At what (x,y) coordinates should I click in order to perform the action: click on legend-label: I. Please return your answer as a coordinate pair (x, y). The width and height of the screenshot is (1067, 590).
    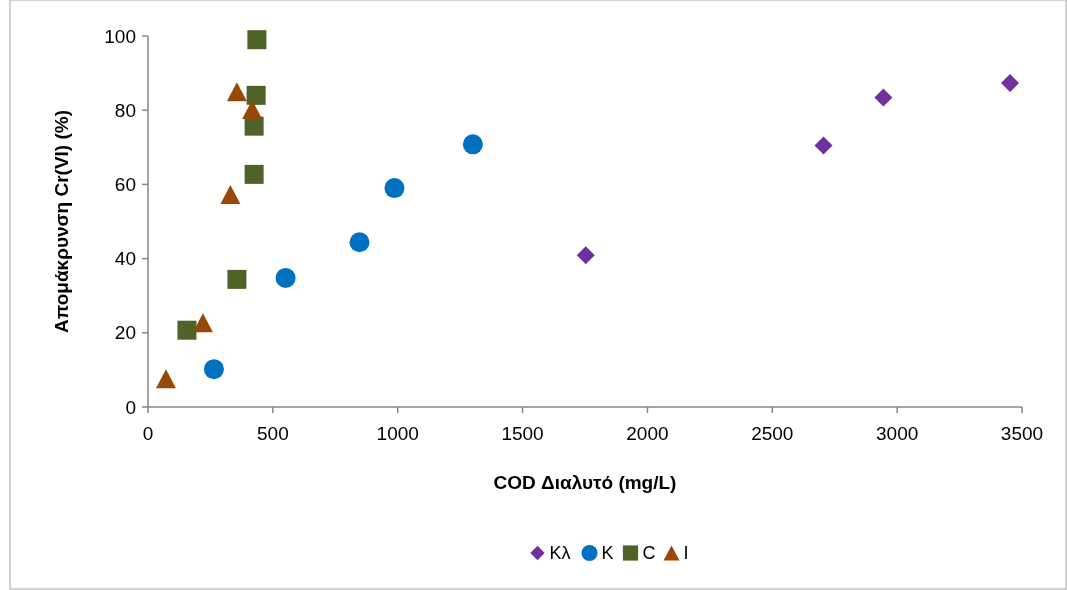
    Looking at the image, I should click on (686, 553).